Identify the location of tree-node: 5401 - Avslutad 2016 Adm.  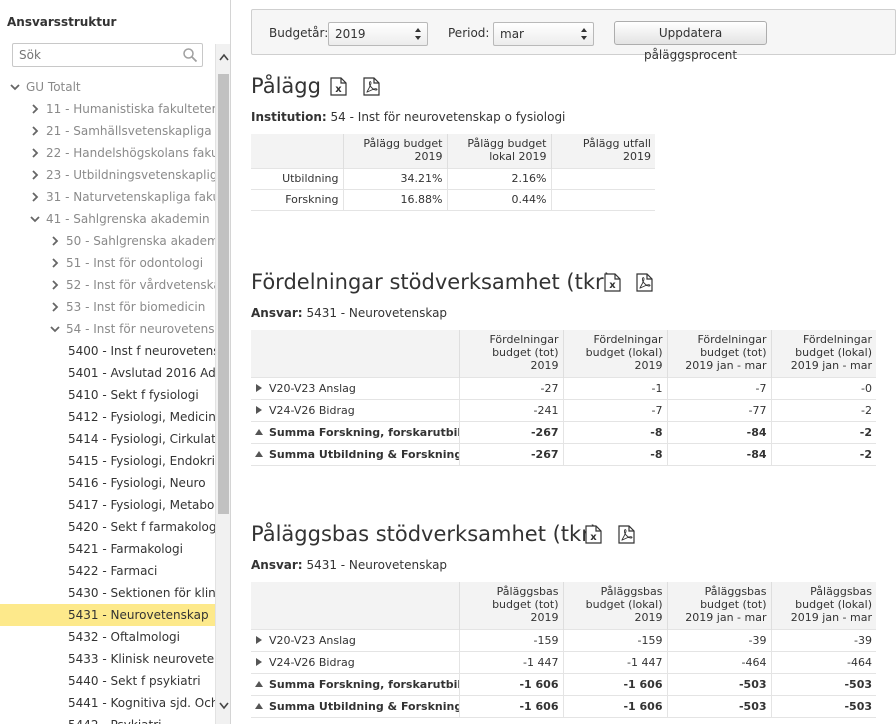
(107, 373).